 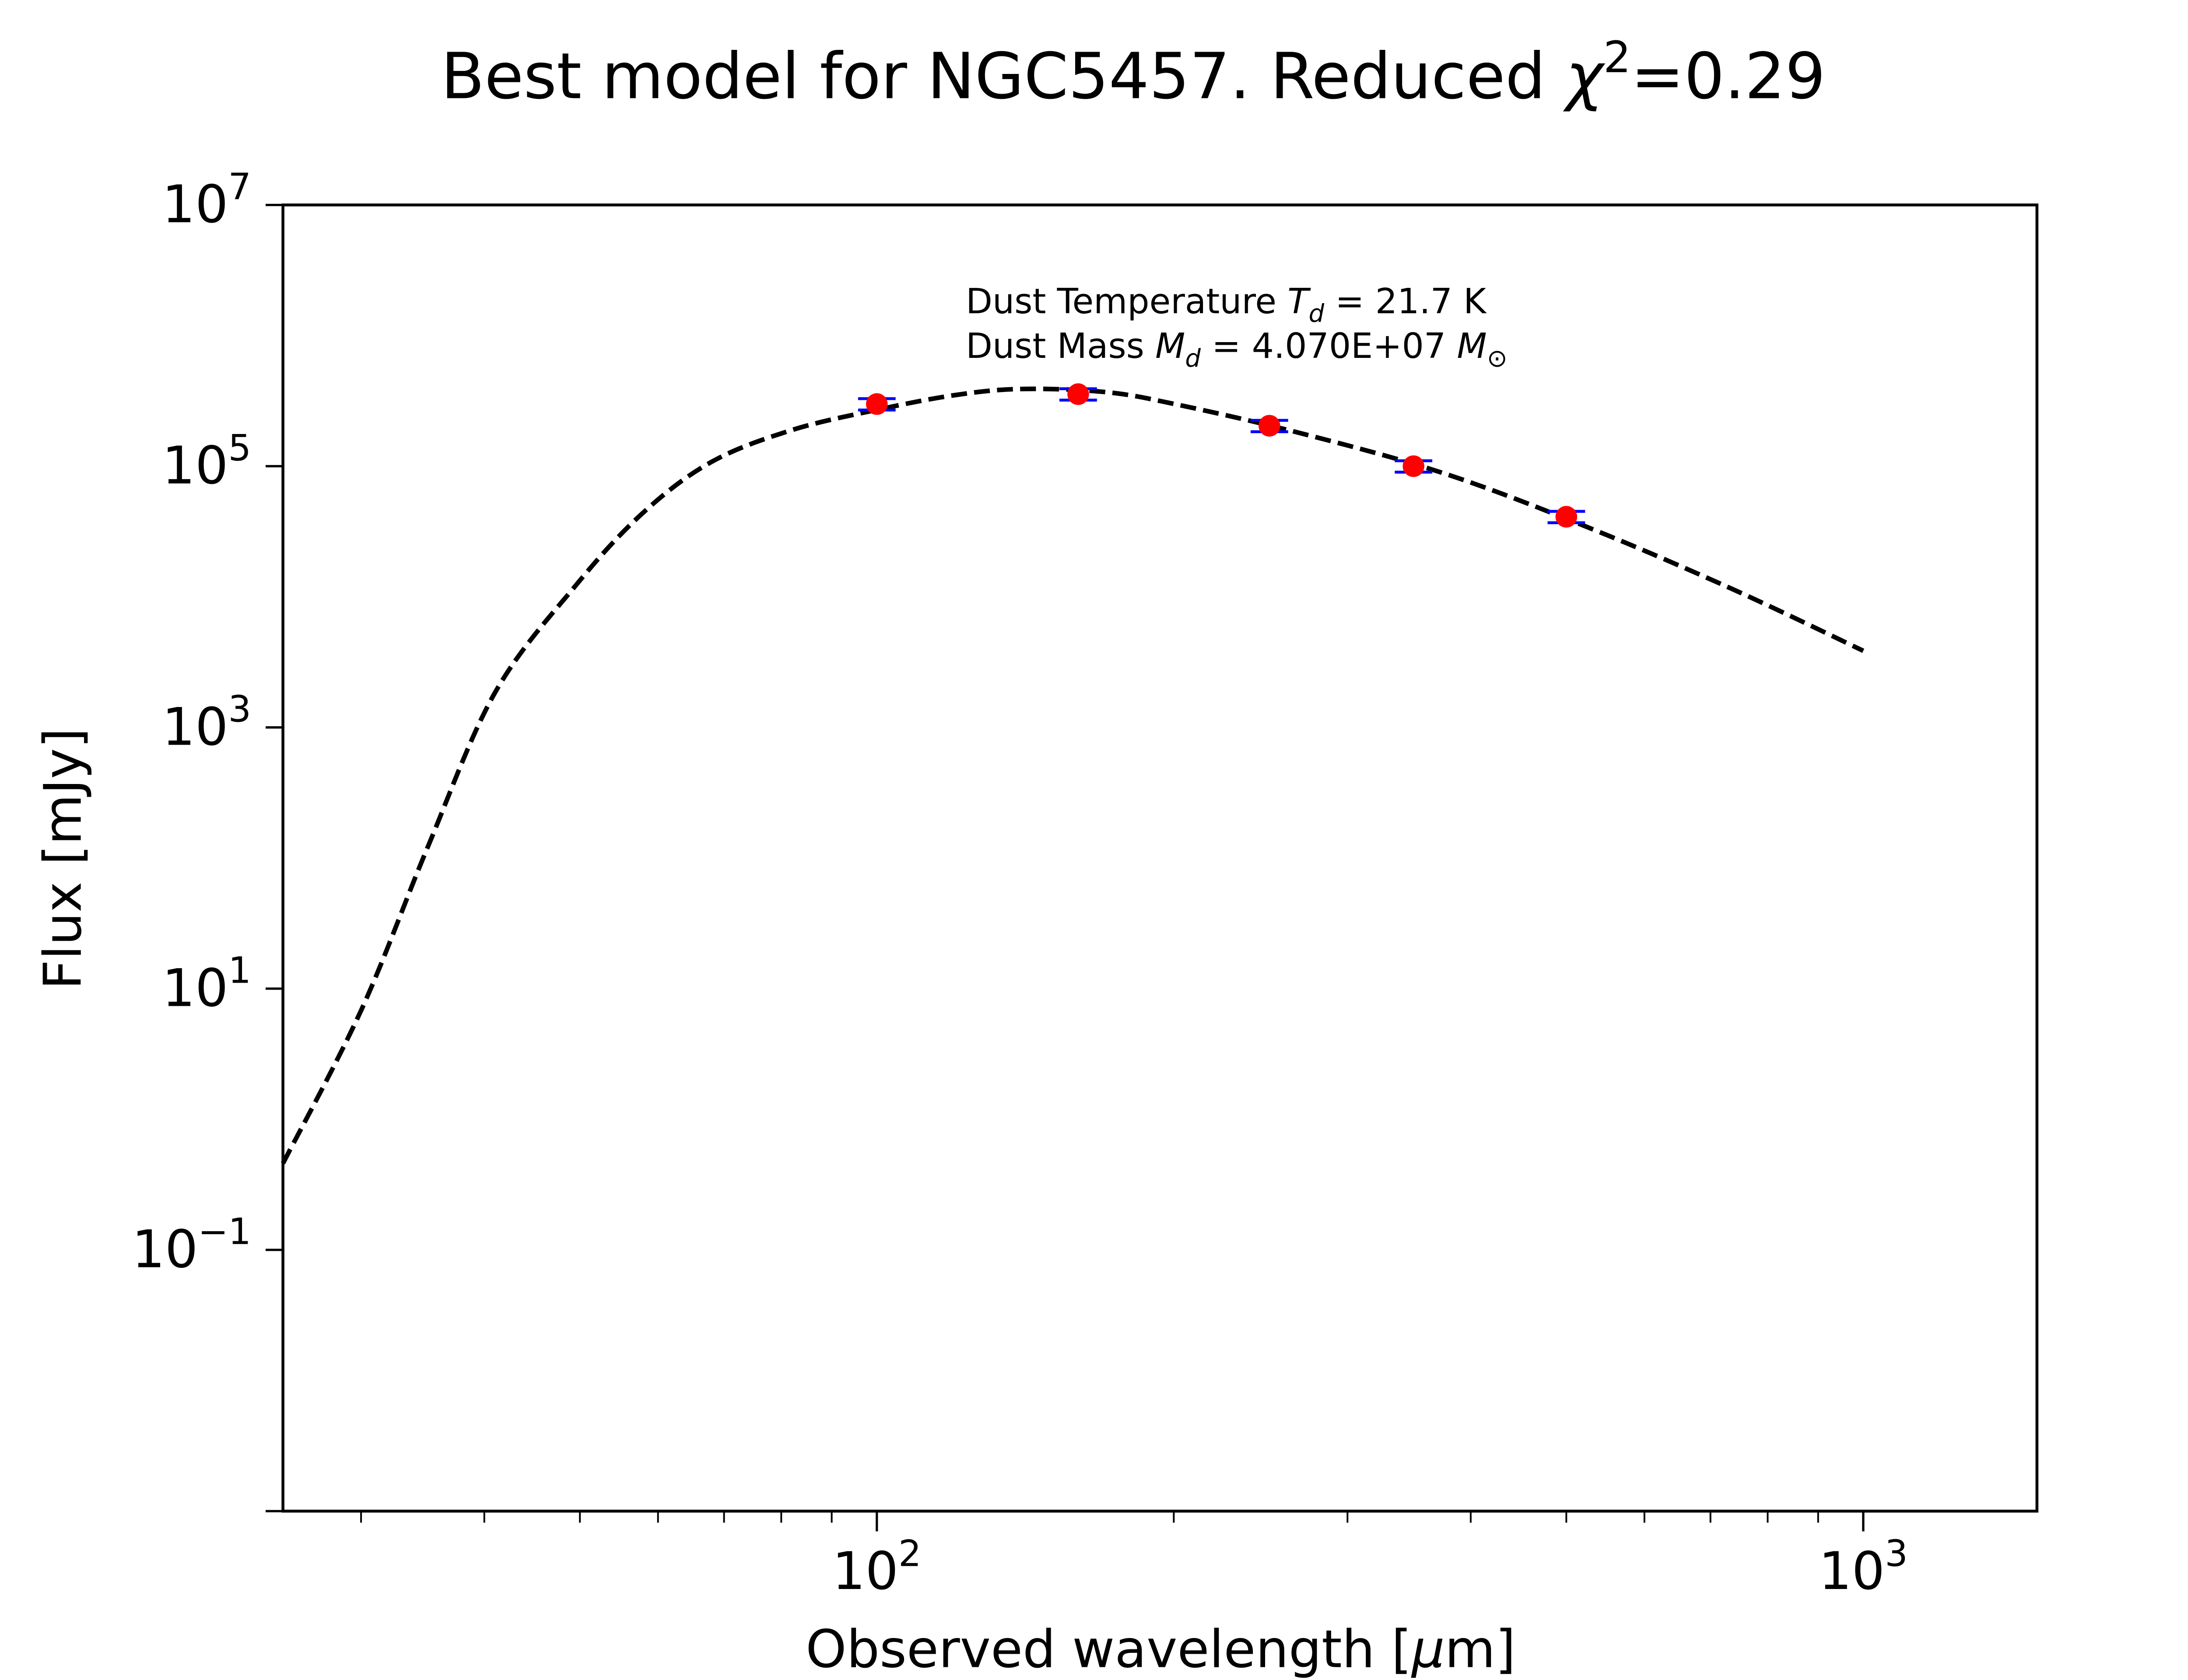 What do you see at coordinates (1497, 358) in the screenshot?
I see `annot-mass-unit-sun: ⊙` at bounding box center [1497, 358].